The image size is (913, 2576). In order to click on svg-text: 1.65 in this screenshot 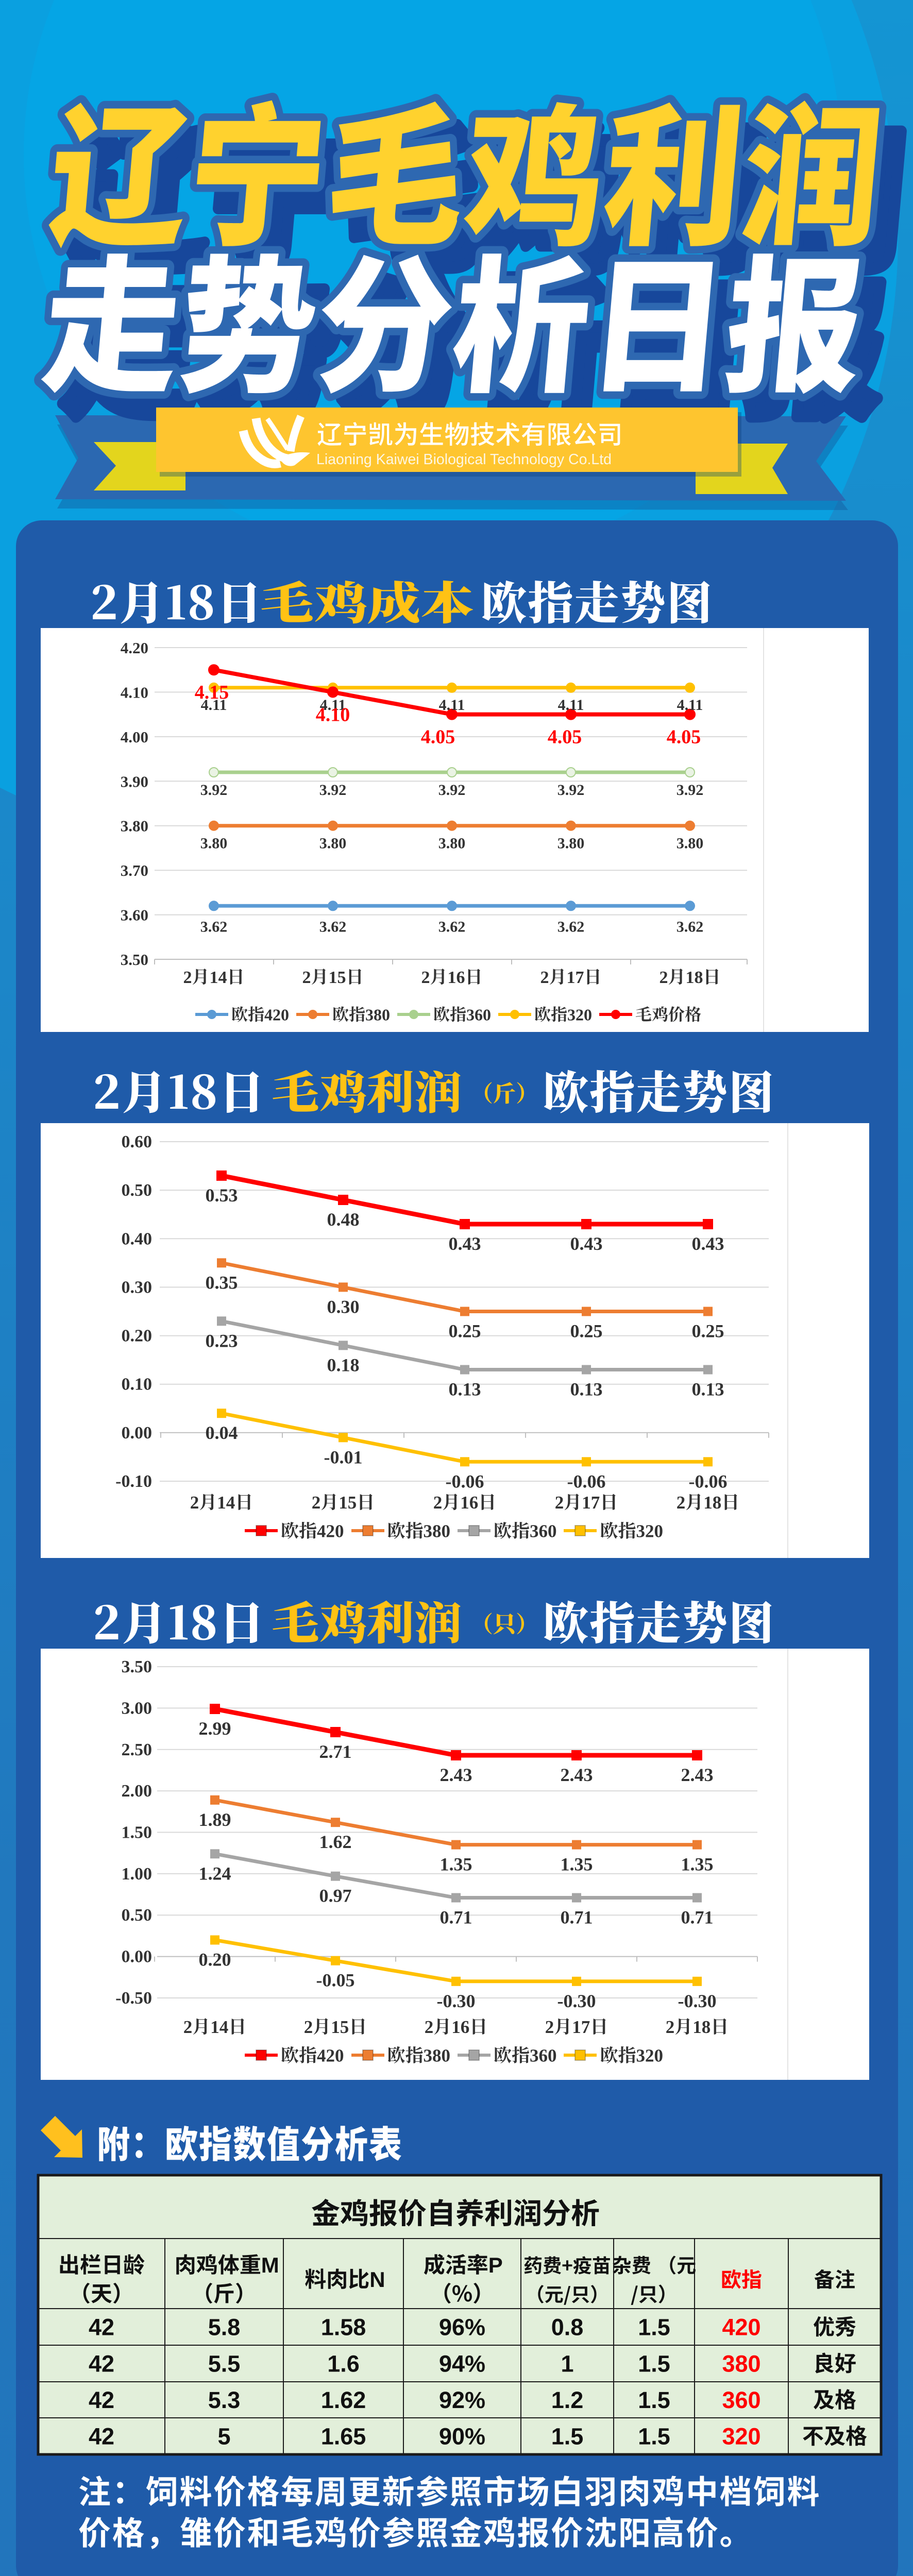, I will do `click(344, 2437)`.